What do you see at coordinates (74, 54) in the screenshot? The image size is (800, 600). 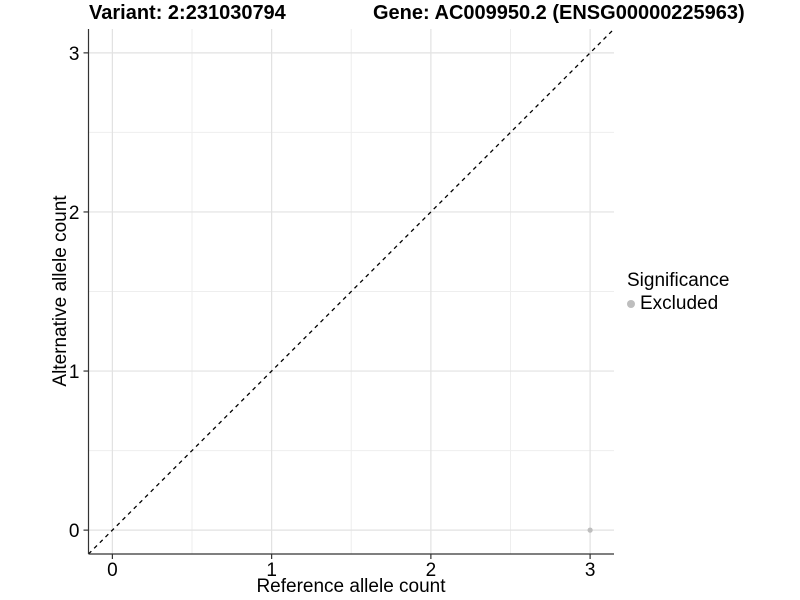 I see `y-tick-label: 3` at bounding box center [74, 54].